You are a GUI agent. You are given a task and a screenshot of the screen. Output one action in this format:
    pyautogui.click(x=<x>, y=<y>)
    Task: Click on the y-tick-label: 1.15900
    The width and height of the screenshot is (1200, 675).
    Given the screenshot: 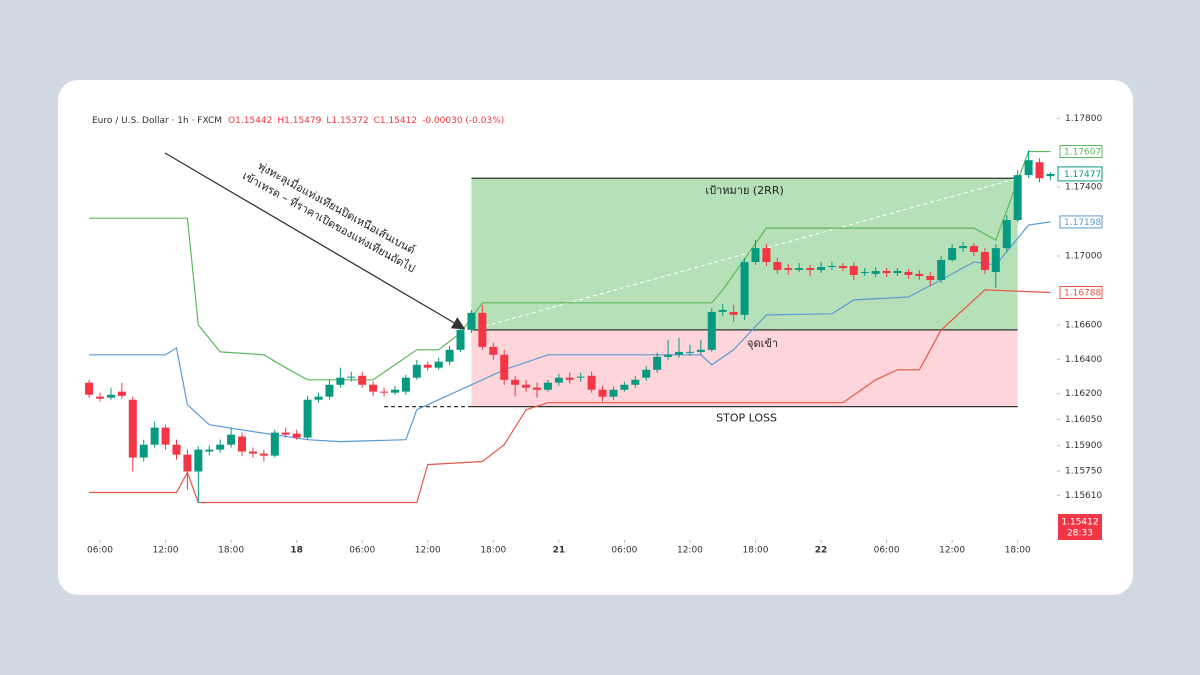 What is the action you would take?
    pyautogui.click(x=1083, y=446)
    